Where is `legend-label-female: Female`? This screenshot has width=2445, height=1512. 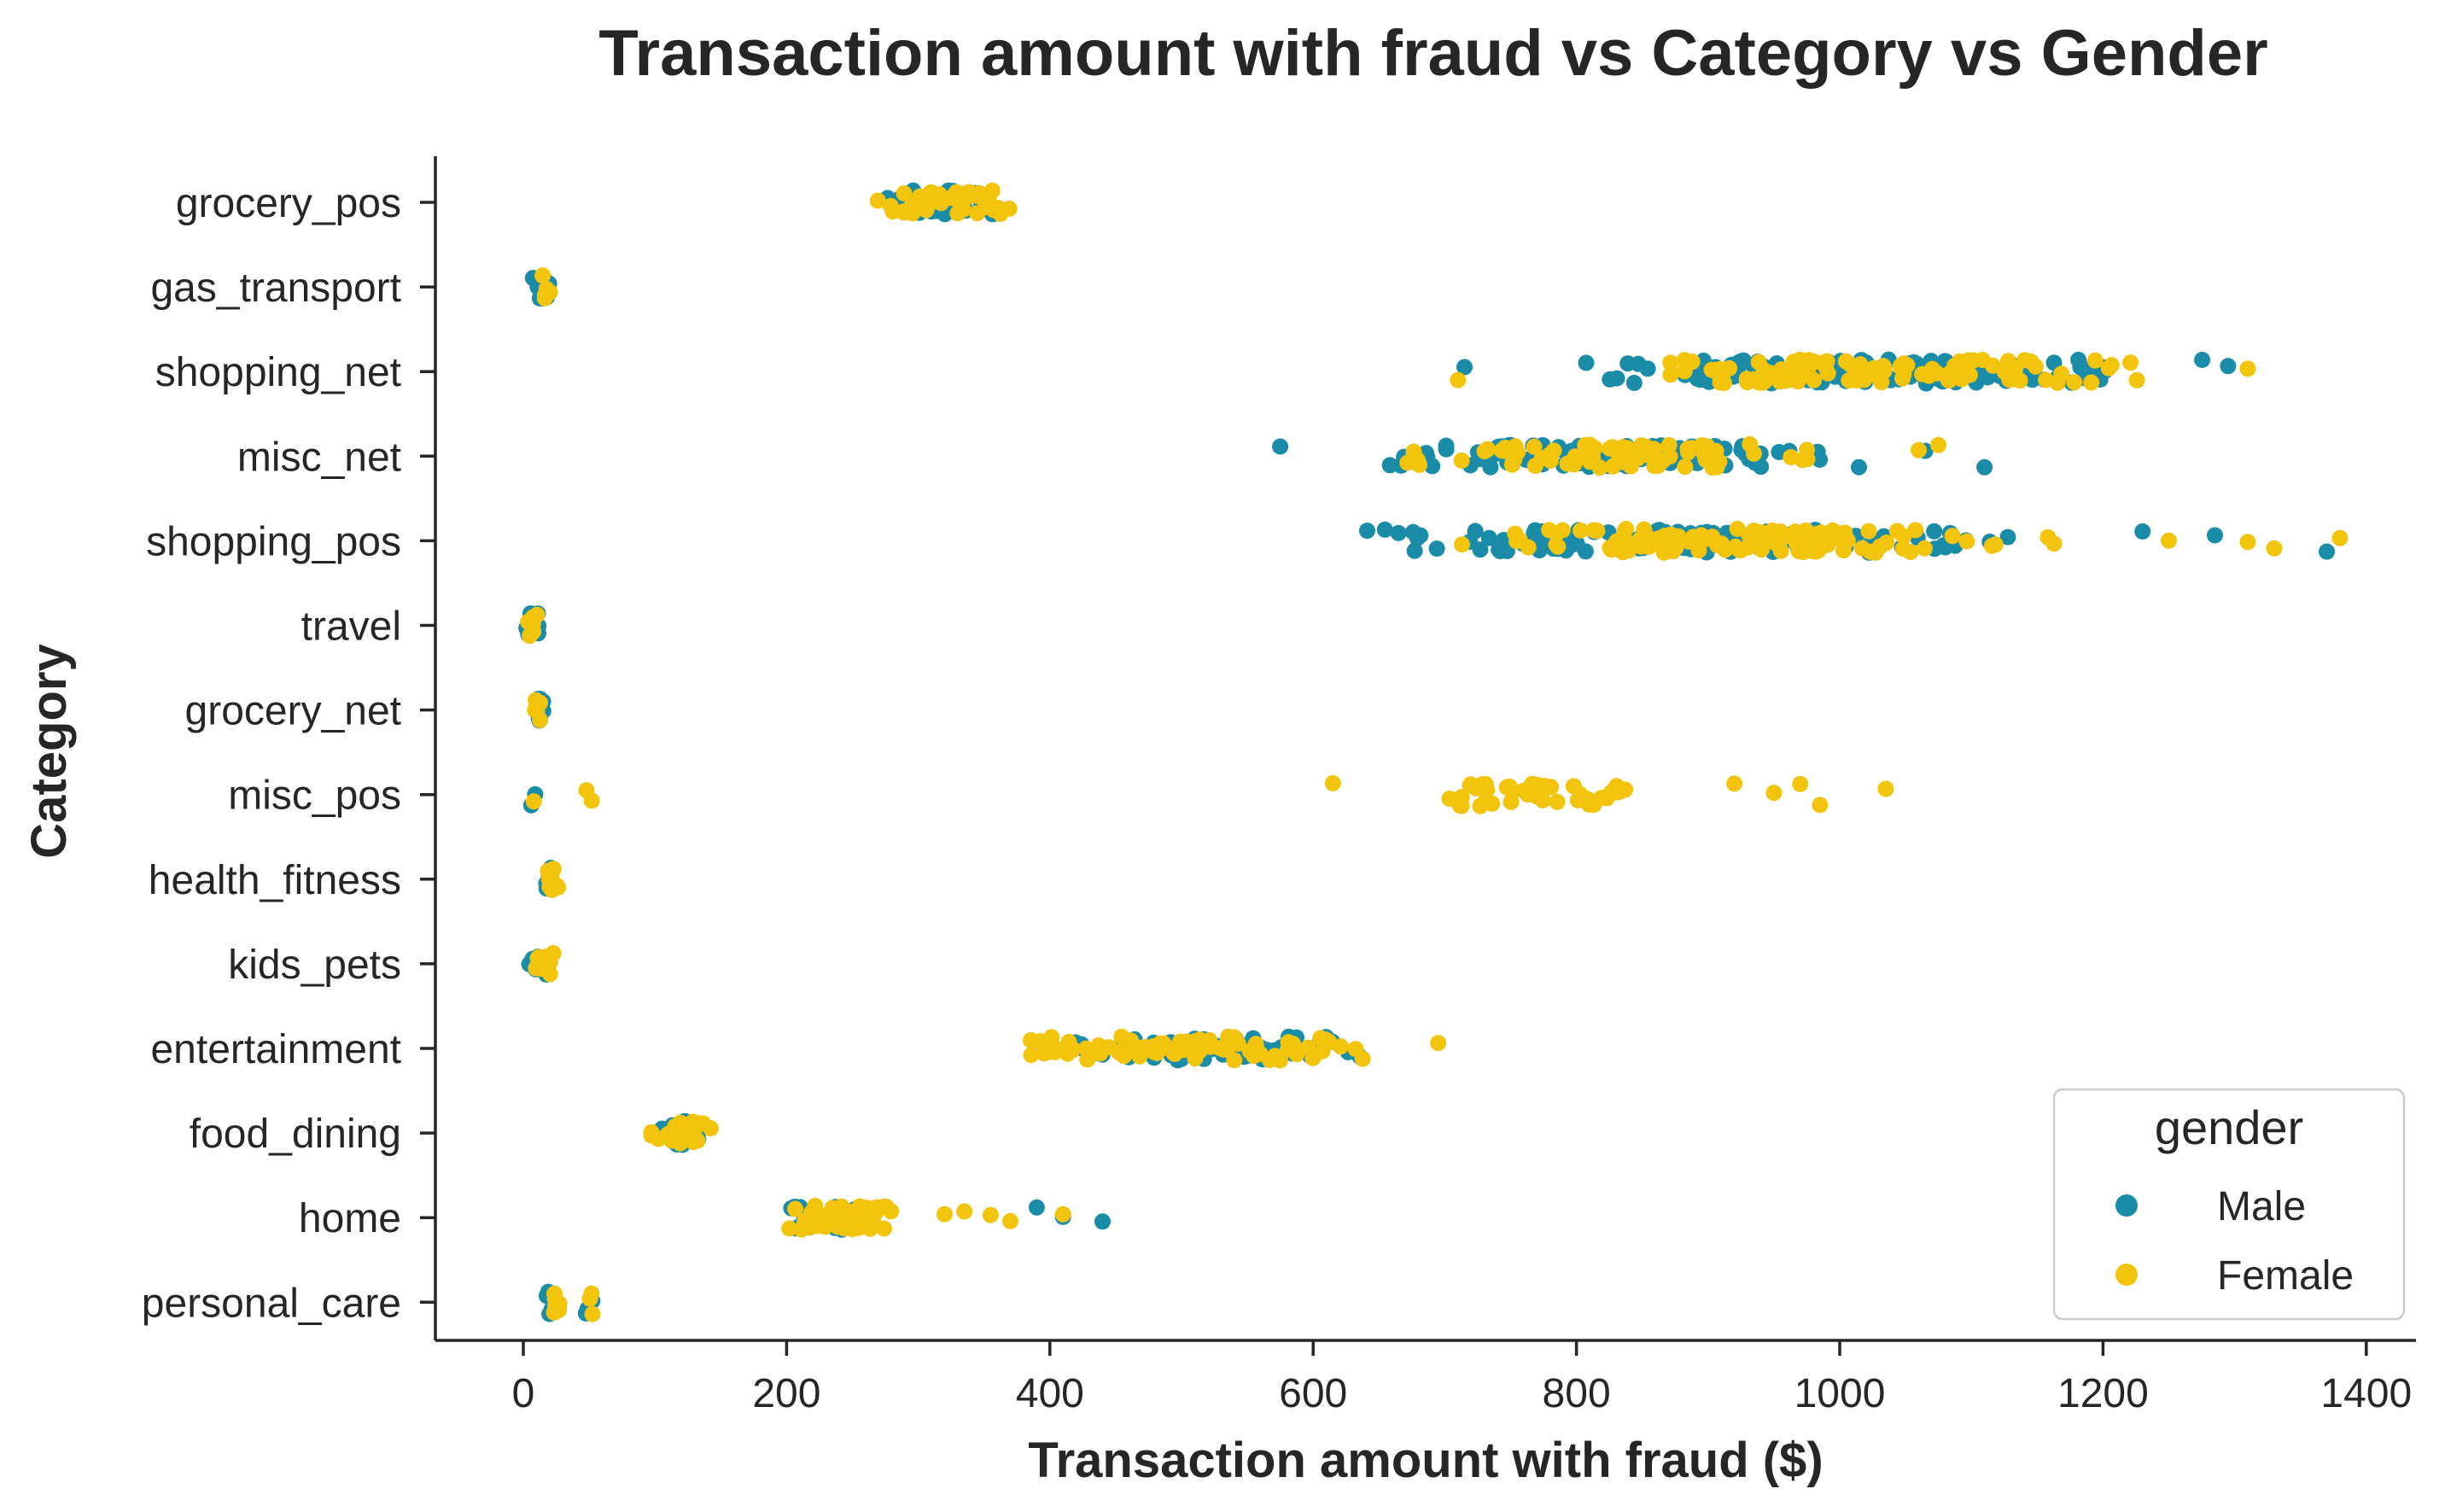
legend-label-female: Female is located at coordinates (2285, 1276).